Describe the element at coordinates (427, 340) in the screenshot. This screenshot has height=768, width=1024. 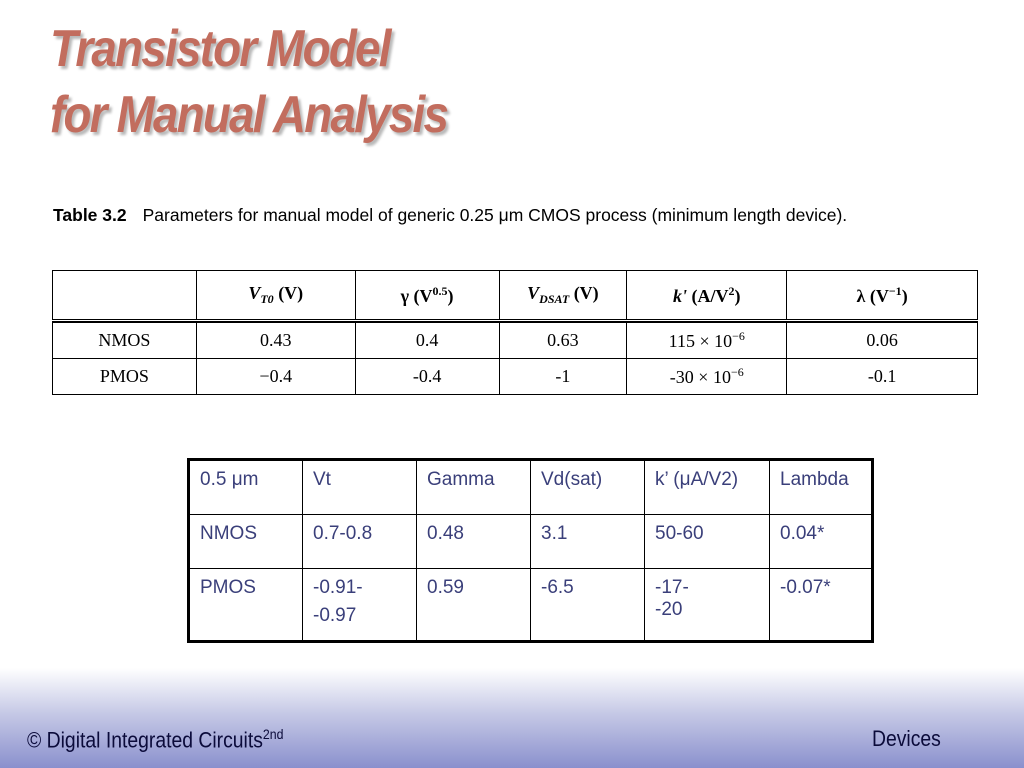
I see `gamma-cell: 0.4` at that location.